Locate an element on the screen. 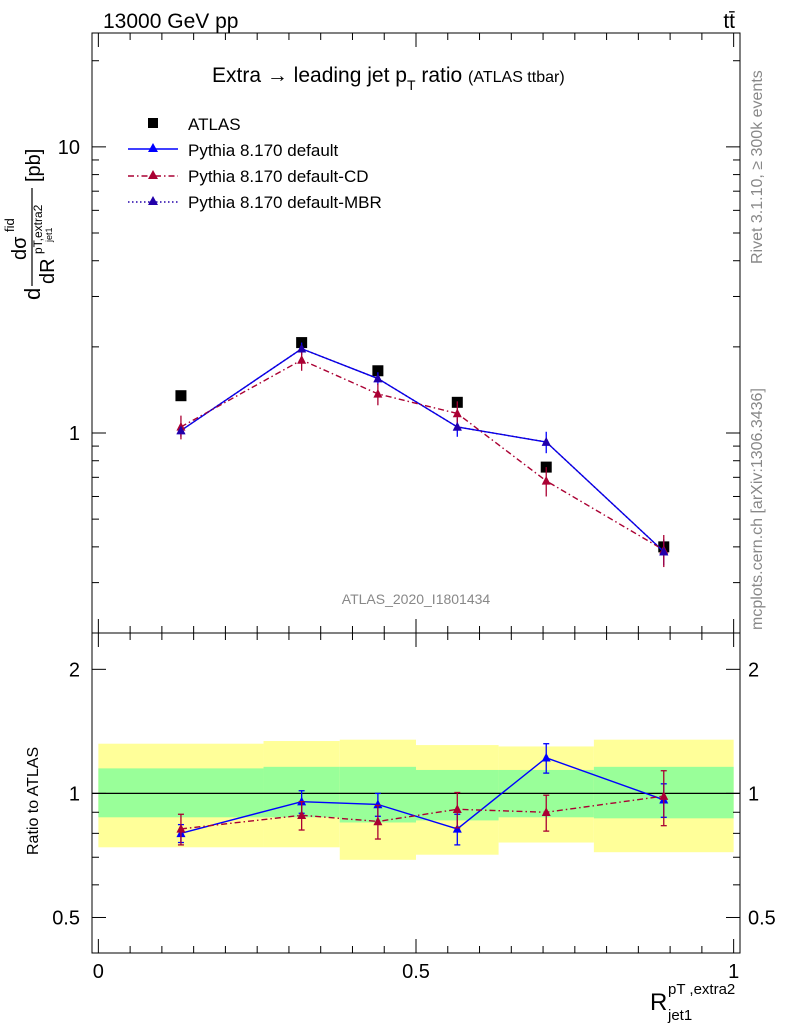 This screenshot has width=786, height=1024. legend-marker-default-cd is located at coordinates (153, 174).